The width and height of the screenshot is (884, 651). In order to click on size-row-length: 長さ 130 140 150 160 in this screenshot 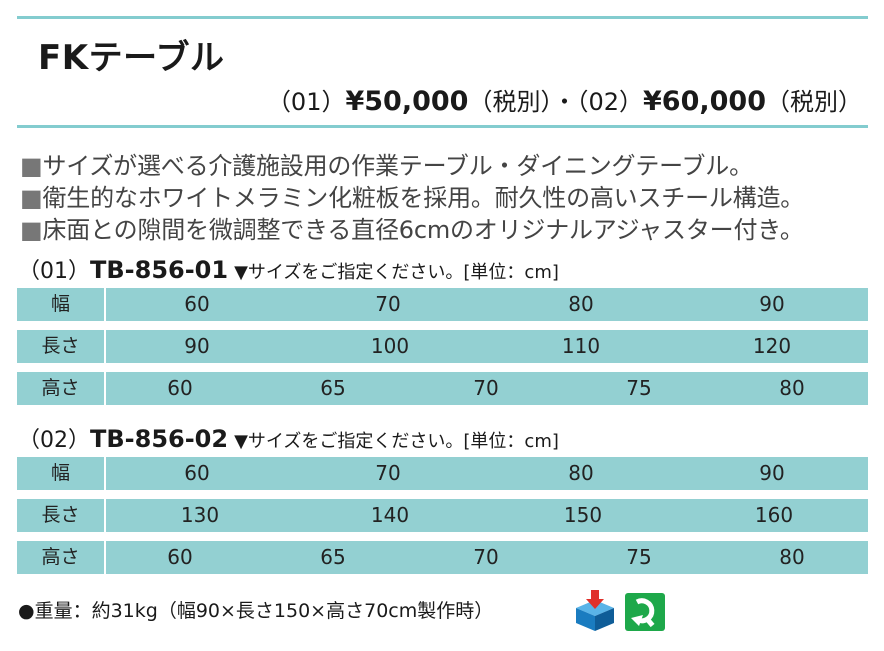, I will do `click(442, 515)`.